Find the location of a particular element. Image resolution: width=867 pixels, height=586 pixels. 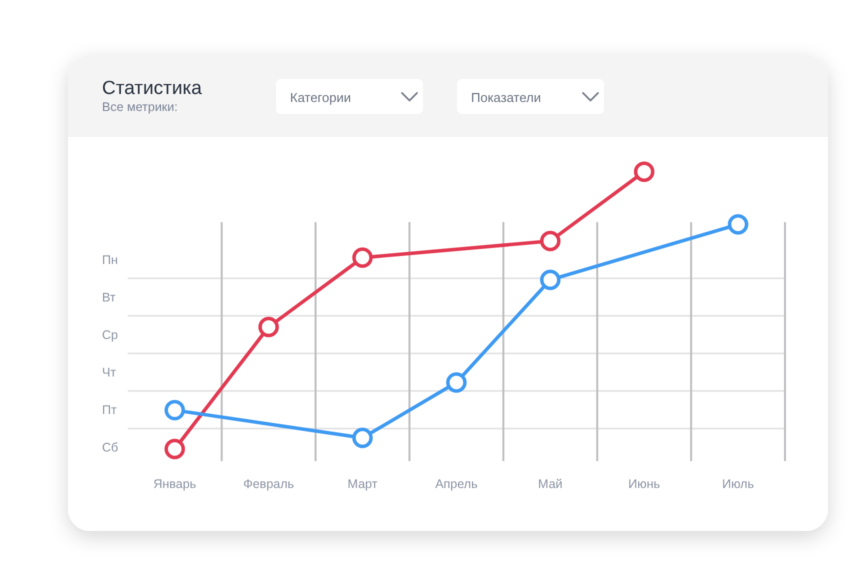

category-label: Чт is located at coordinates (109, 373).